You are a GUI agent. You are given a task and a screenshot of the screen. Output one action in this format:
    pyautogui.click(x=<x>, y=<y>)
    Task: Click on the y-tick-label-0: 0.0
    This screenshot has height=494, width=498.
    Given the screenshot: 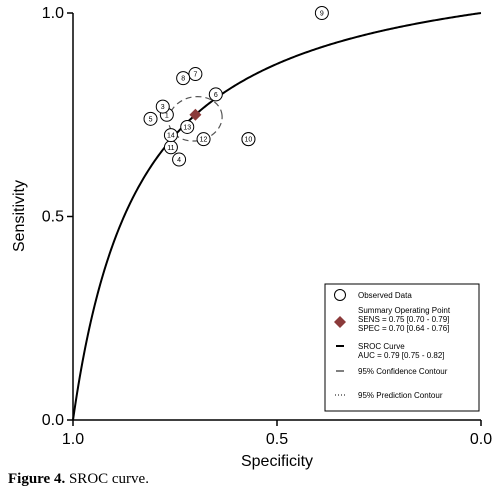 What is the action you would take?
    pyautogui.click(x=53, y=420)
    